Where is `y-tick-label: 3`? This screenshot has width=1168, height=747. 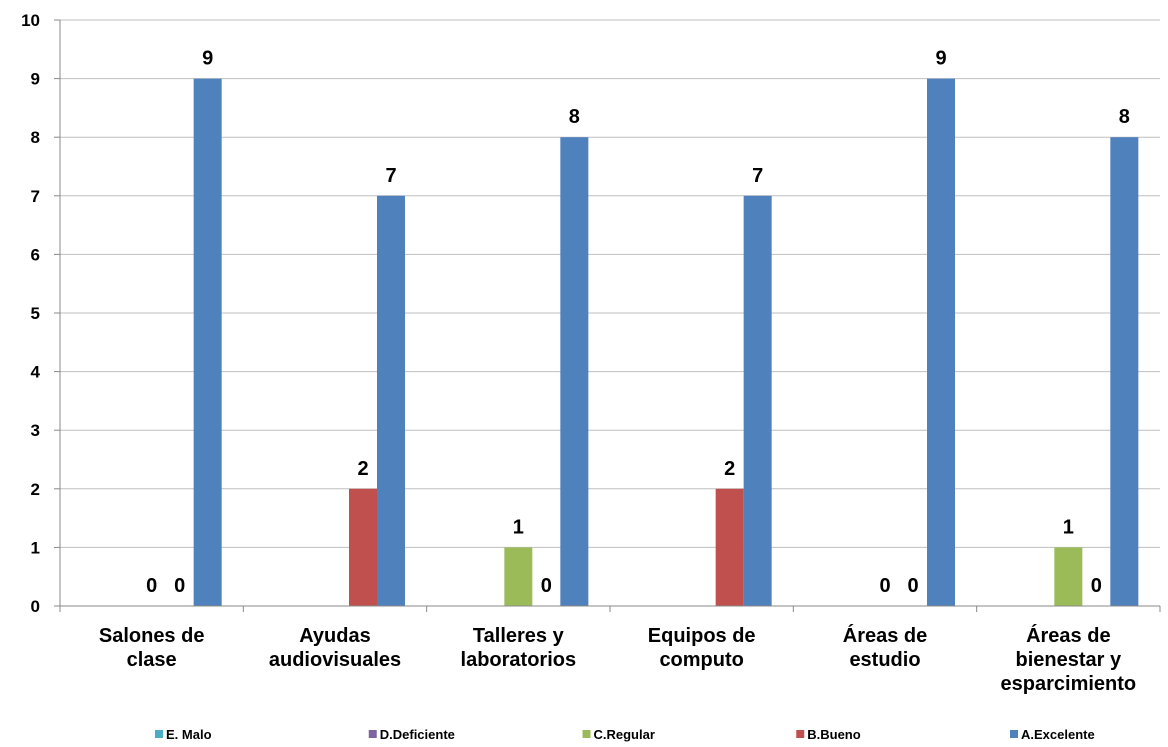 y-tick-label: 3 is located at coordinates (35, 430).